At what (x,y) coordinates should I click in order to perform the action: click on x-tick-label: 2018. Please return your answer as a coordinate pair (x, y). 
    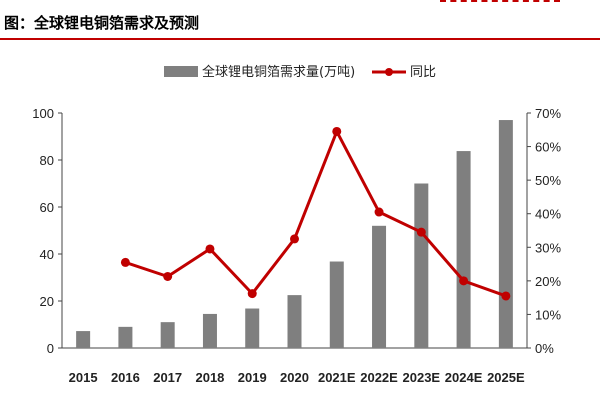
    Looking at the image, I should click on (209, 377).